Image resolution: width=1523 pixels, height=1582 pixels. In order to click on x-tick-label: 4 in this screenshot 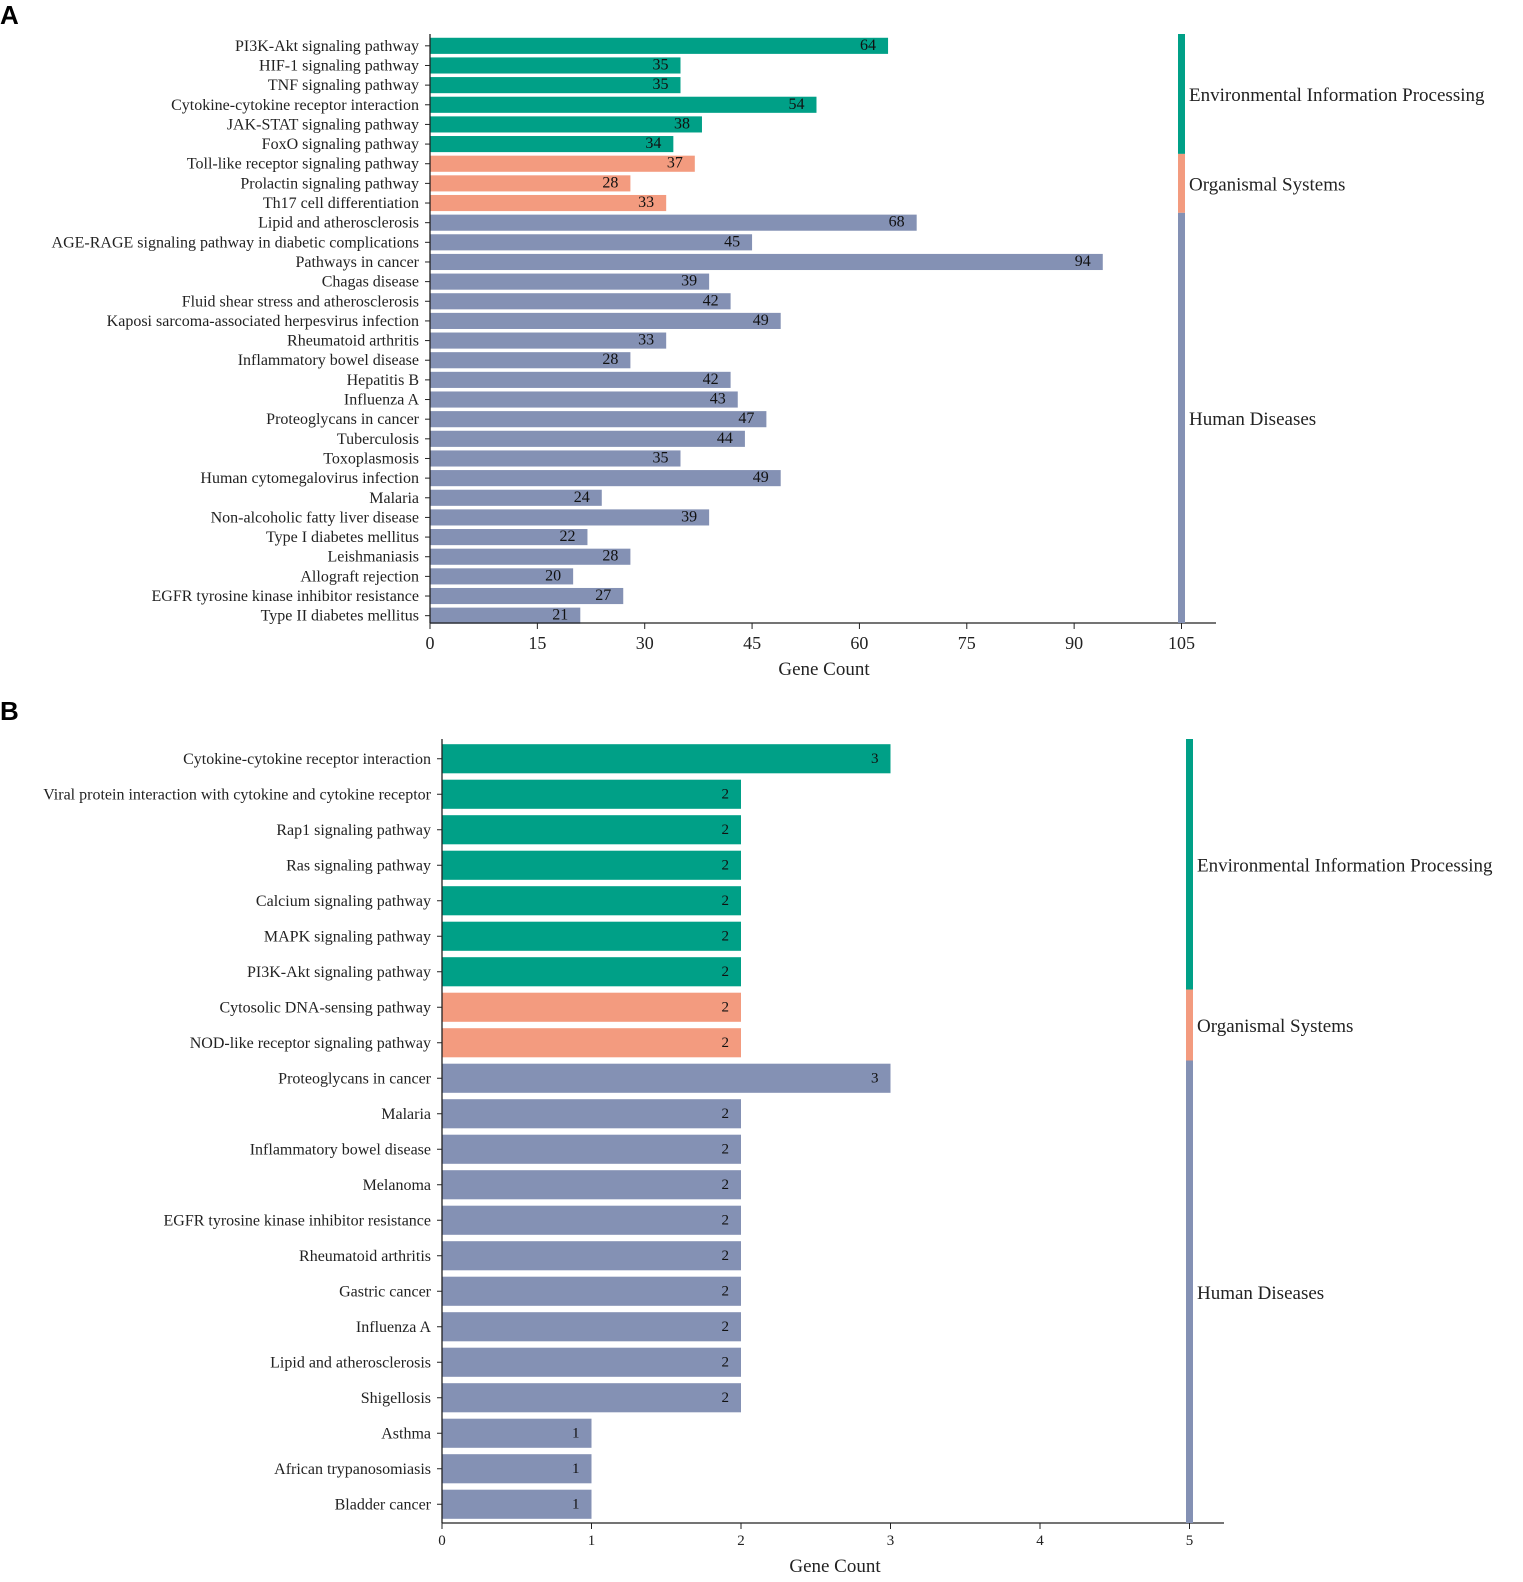, I will do `click(1040, 1541)`.